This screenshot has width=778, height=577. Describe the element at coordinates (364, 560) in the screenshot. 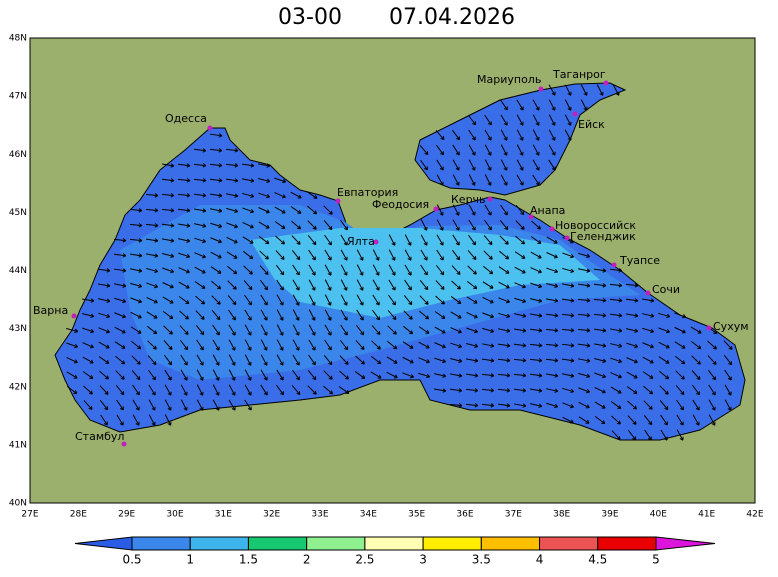

I see `colorbar-label: 2.5` at that location.